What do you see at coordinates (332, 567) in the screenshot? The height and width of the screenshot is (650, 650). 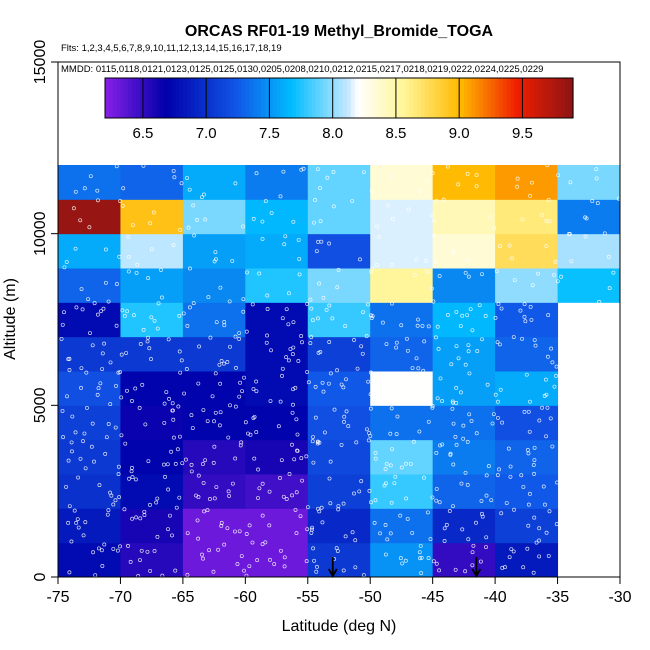 I see `down-arrow` at bounding box center [332, 567].